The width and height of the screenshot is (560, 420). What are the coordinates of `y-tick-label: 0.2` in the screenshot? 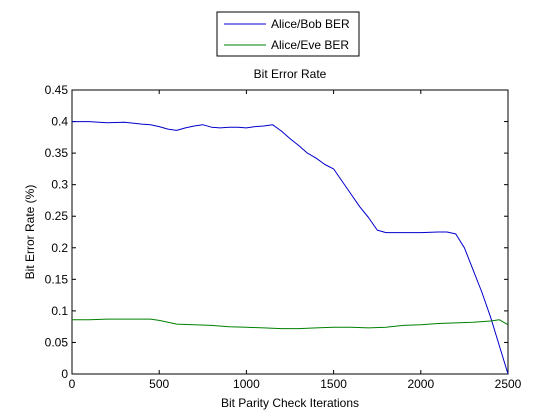 It's located at (59, 248).